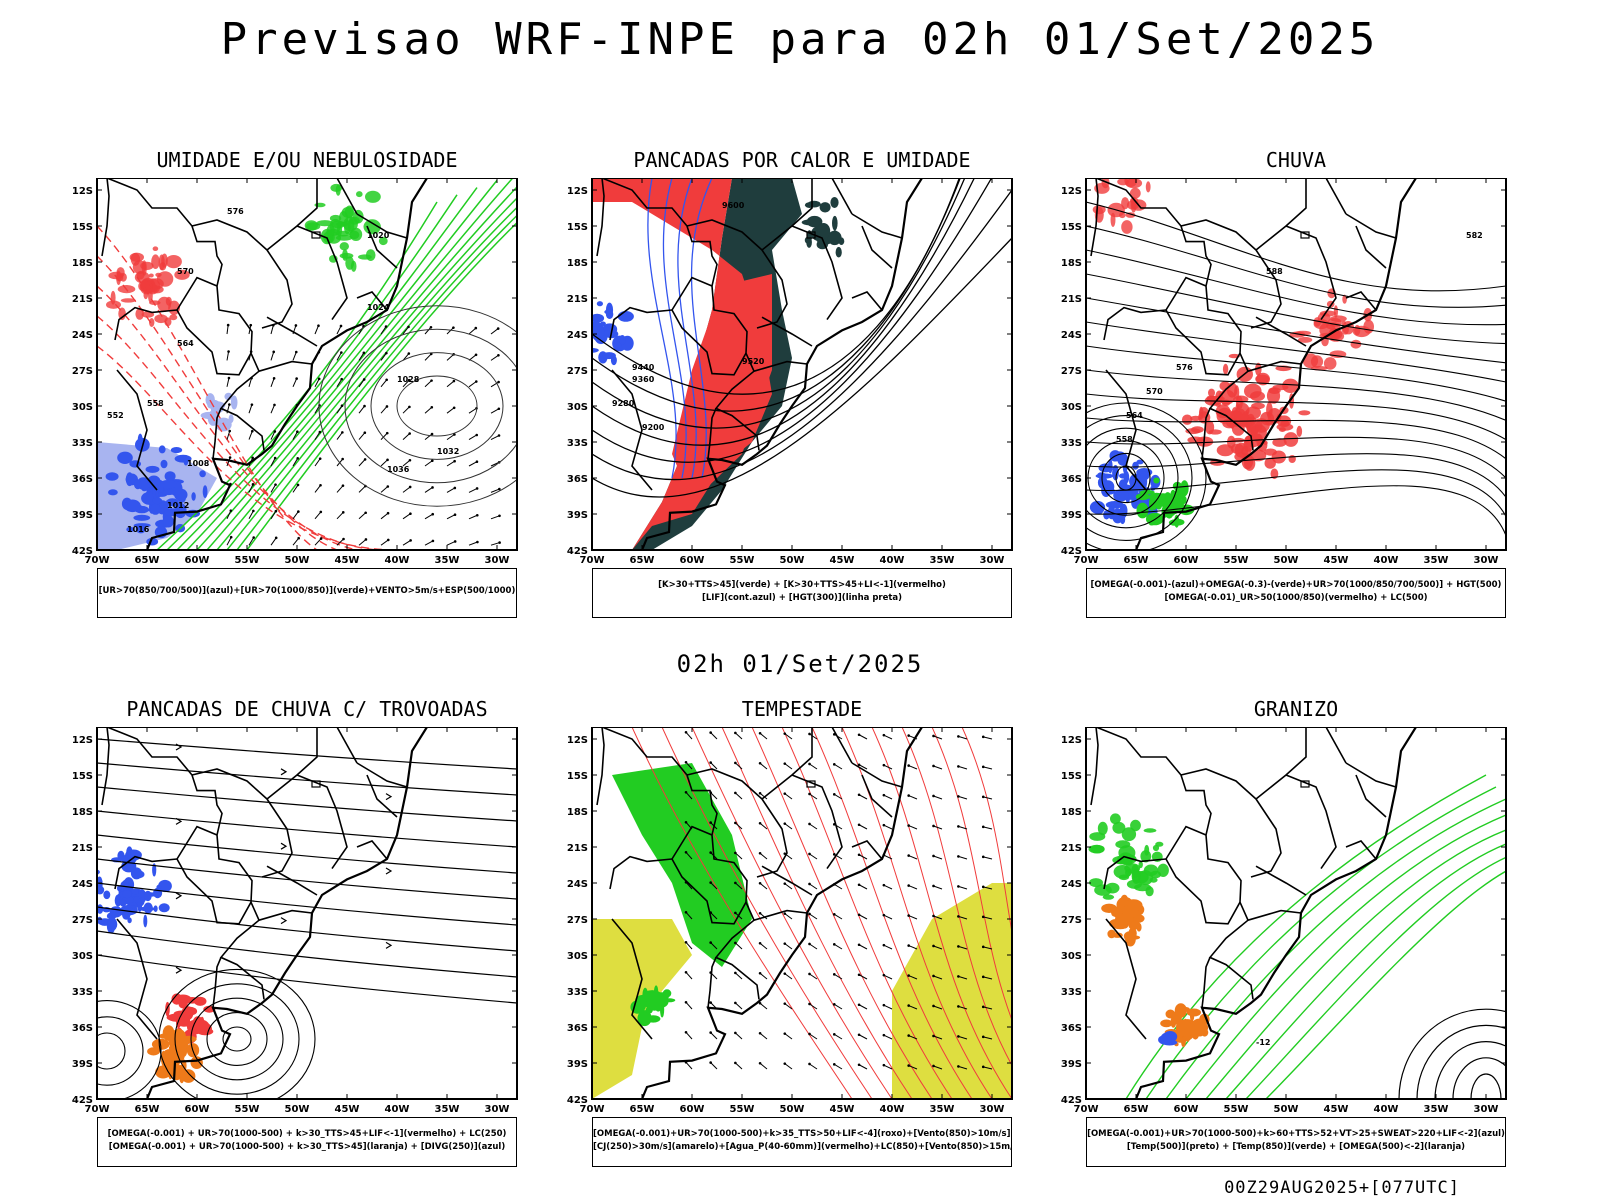 This screenshot has height=1200, width=1600. What do you see at coordinates (185, 271) in the screenshot?
I see `contour-label: 570` at bounding box center [185, 271].